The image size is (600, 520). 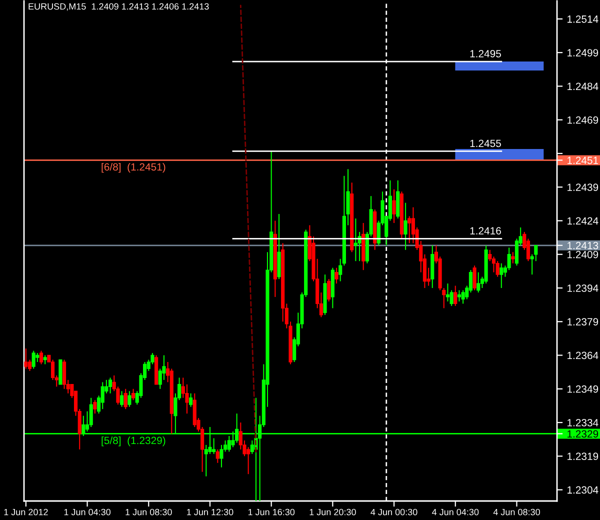 What do you see at coordinates (583, 456) in the screenshot?
I see `y-tick-label: 1.2319` at bounding box center [583, 456].